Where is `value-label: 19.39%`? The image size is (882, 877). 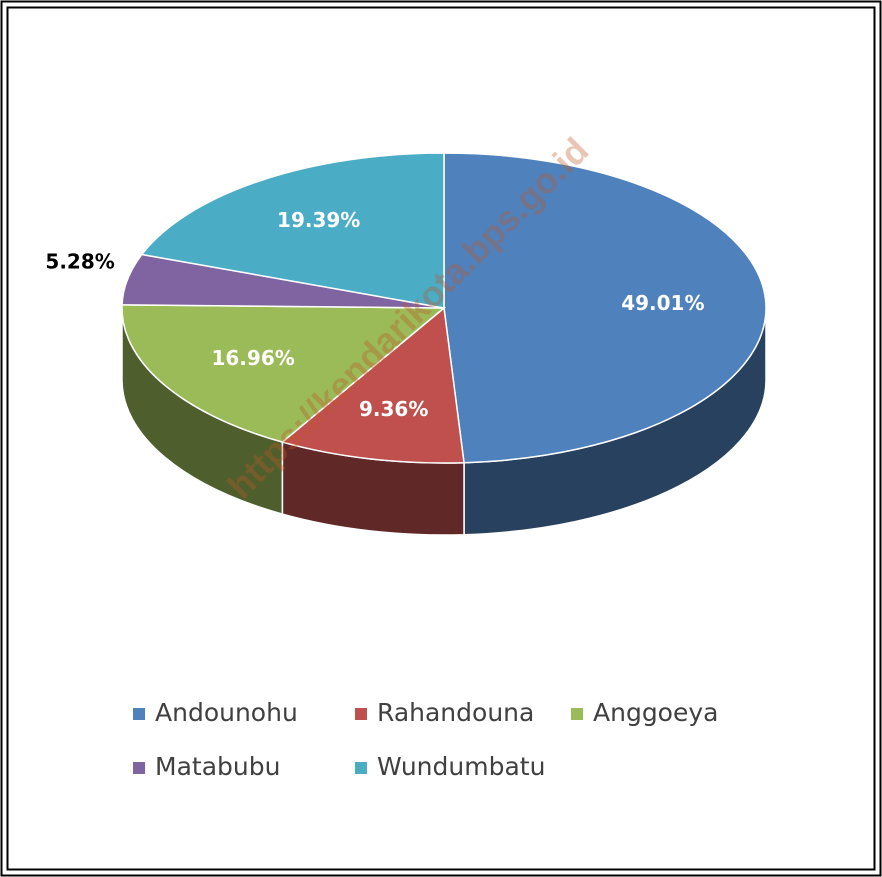
value-label: 19.39% is located at coordinates (318, 220).